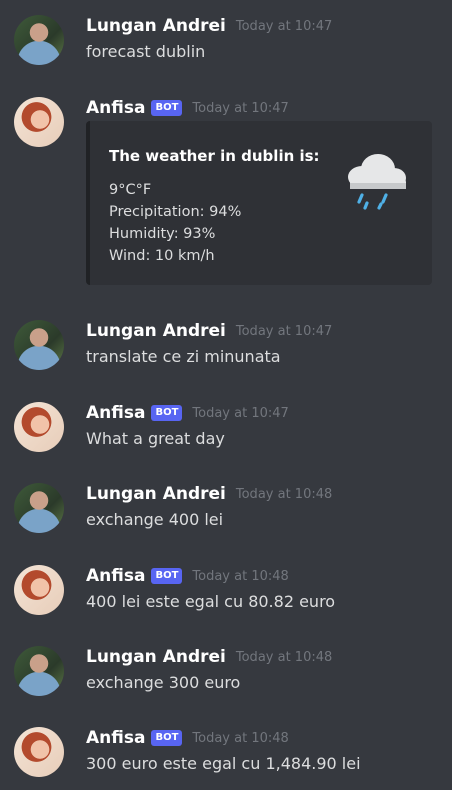 The width and height of the screenshot is (452, 790). I want to click on embed-title: The weather in dublin is:, so click(214, 156).